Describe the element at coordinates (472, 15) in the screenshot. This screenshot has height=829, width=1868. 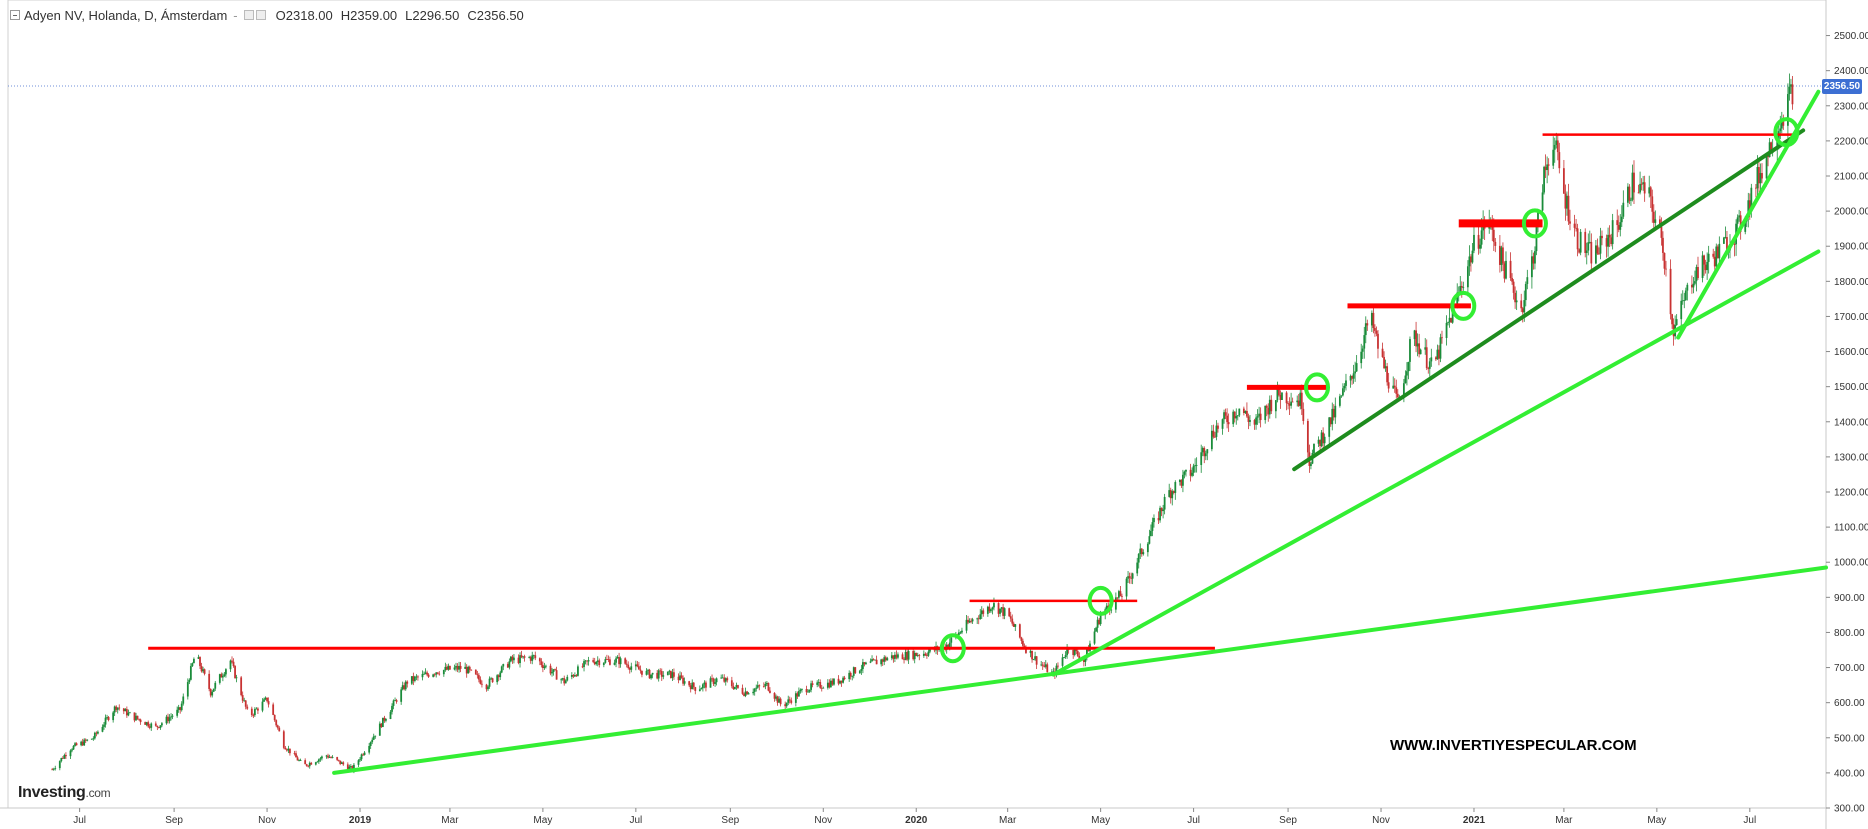
I see `close-label: C` at that location.